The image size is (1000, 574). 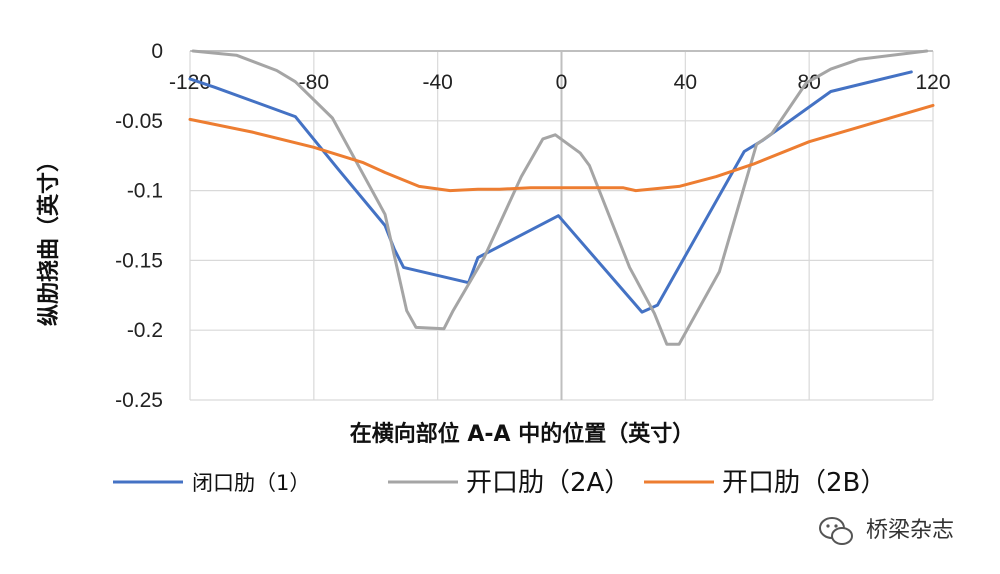 I want to click on y-tick-label: -0.2, so click(x=145, y=330).